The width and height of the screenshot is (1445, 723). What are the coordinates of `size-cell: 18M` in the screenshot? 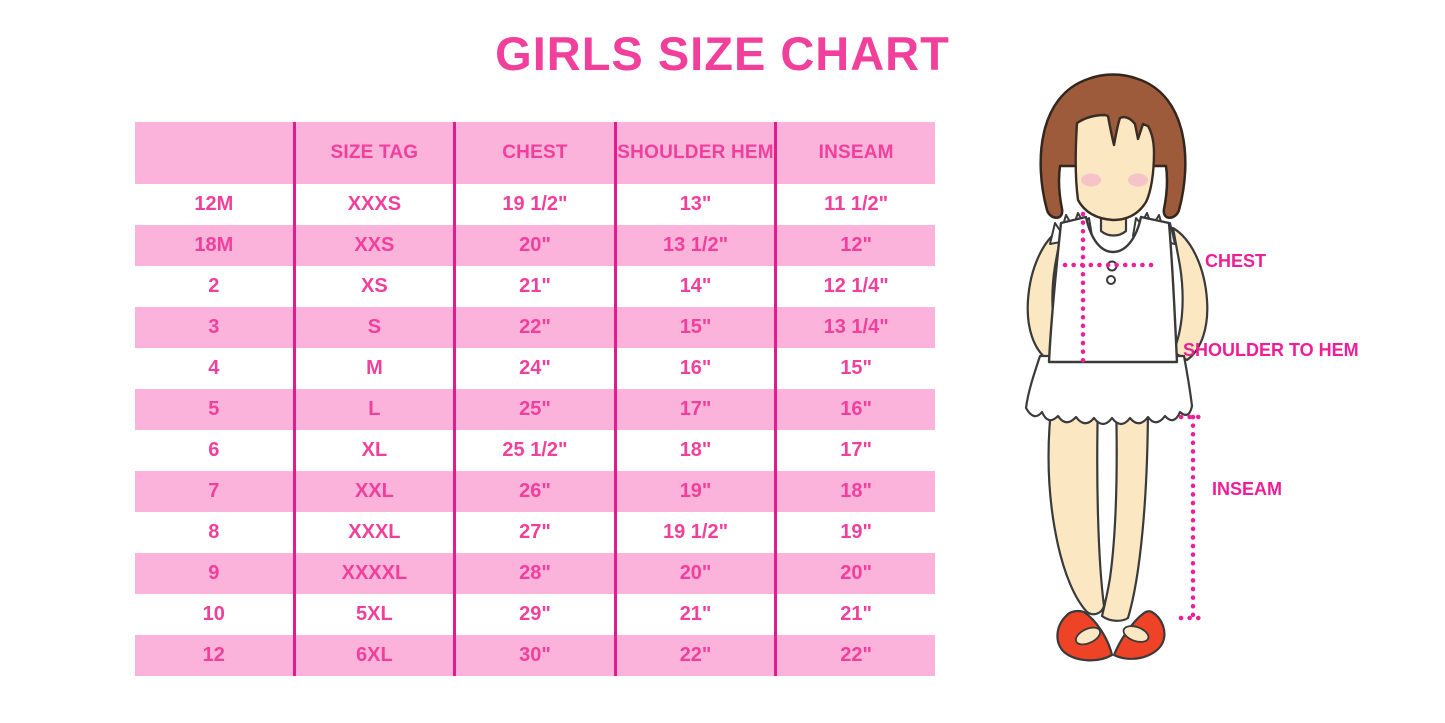 It's located at (215, 245).